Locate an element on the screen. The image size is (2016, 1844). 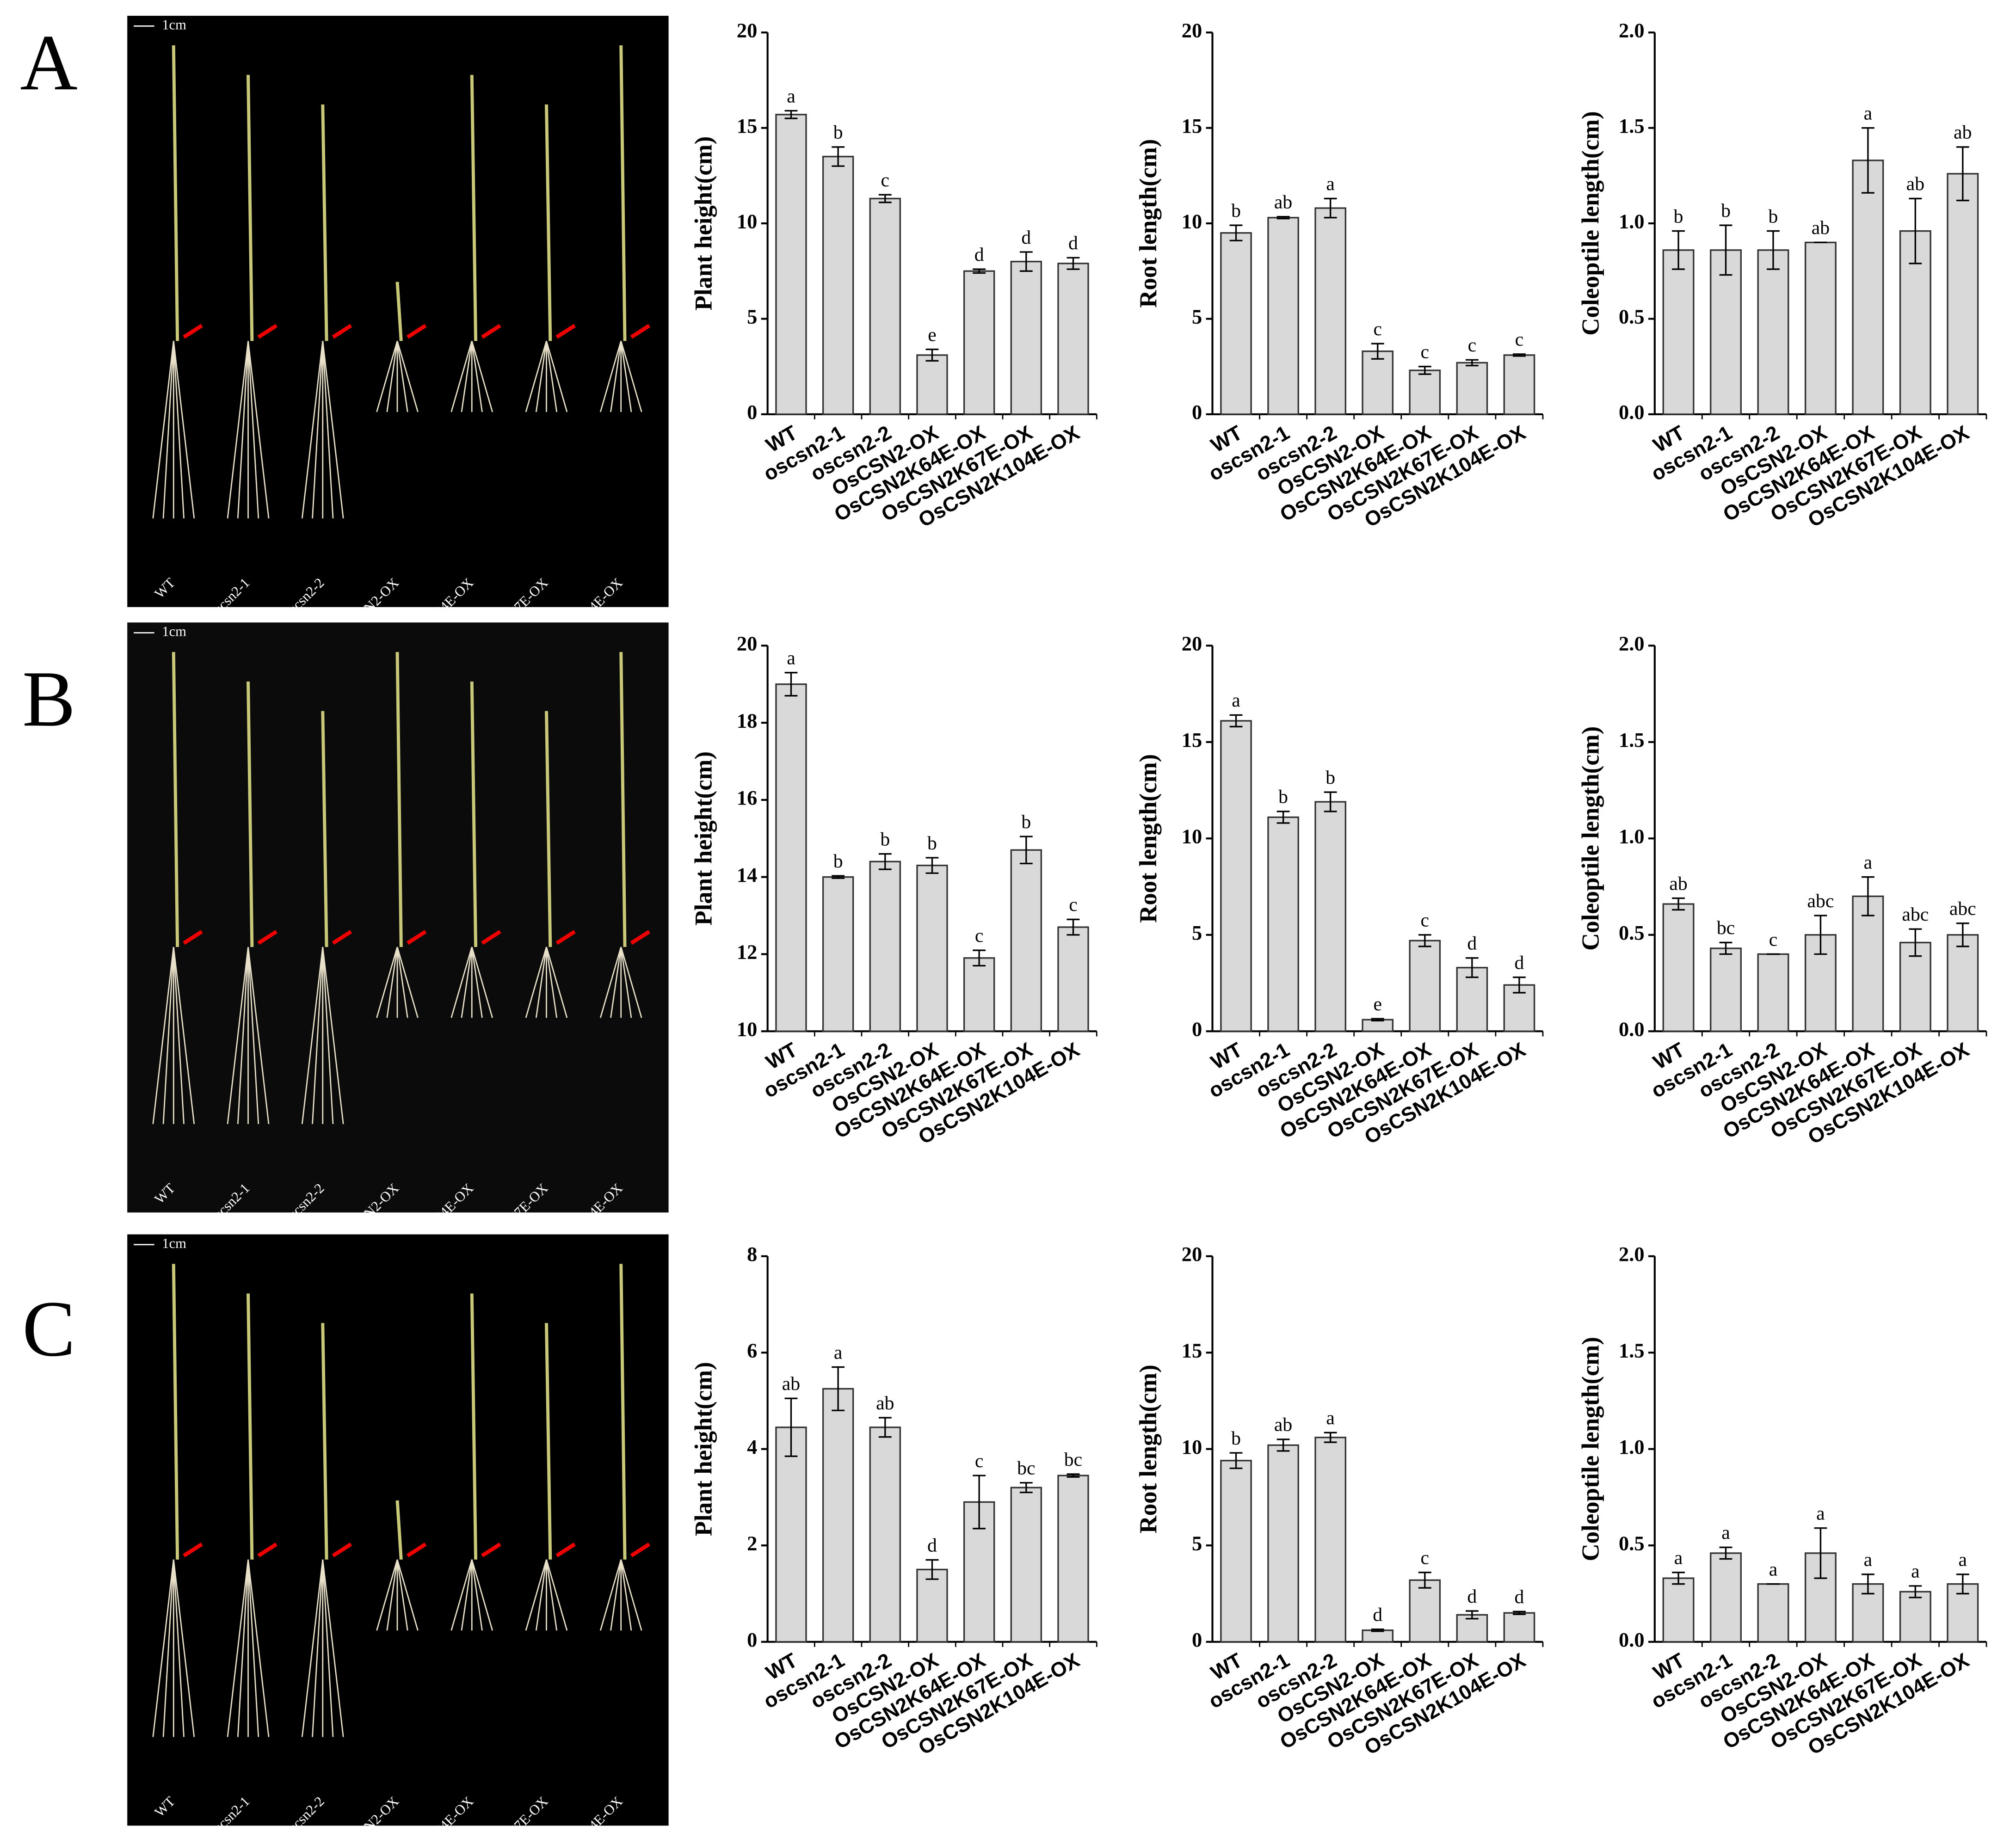
significance-letter: bc is located at coordinates (1073, 1460).